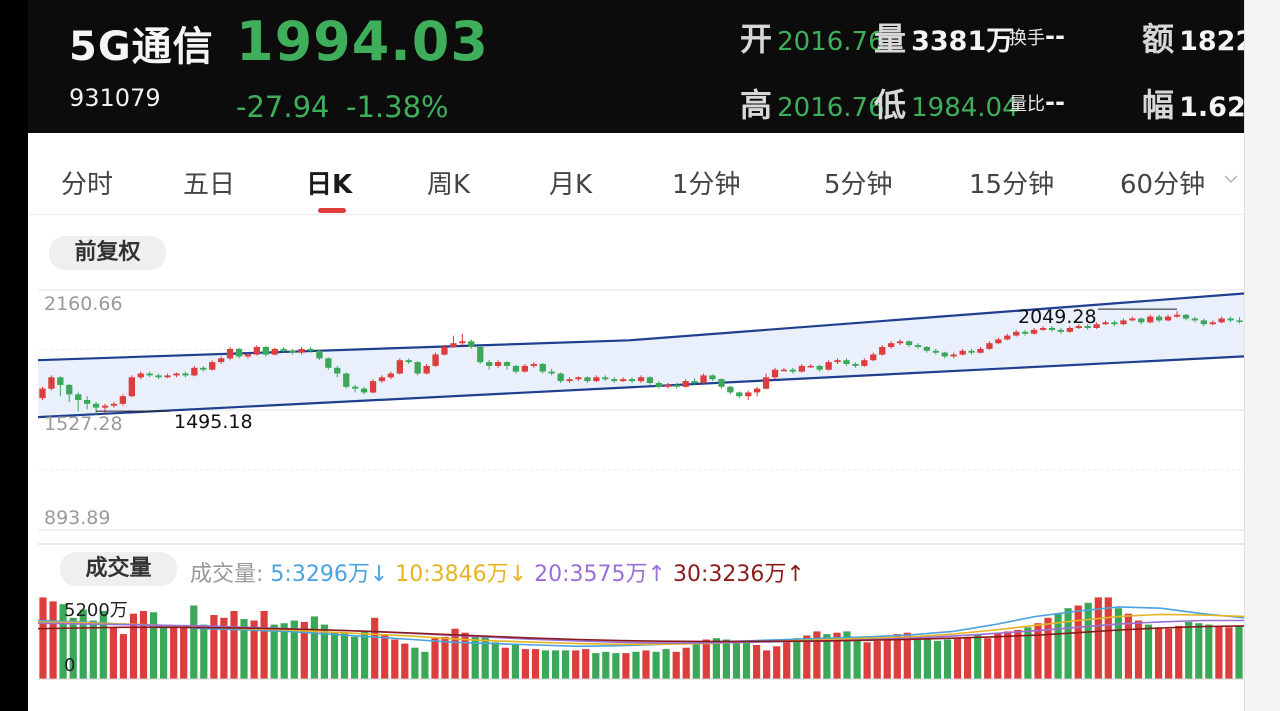 This screenshot has height=711, width=1280. What do you see at coordinates (858, 185) in the screenshot?
I see `tab-5min: 5分钟` at bounding box center [858, 185].